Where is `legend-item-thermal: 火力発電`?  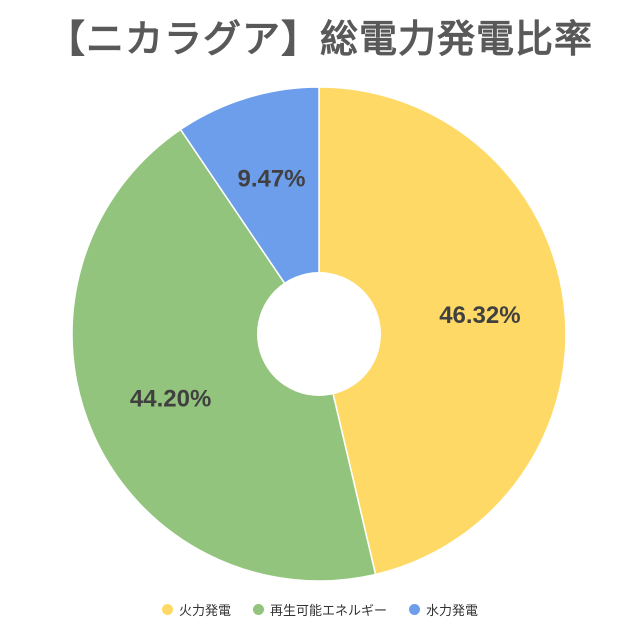
legend-item-thermal: 火力発電 is located at coordinates (196, 609).